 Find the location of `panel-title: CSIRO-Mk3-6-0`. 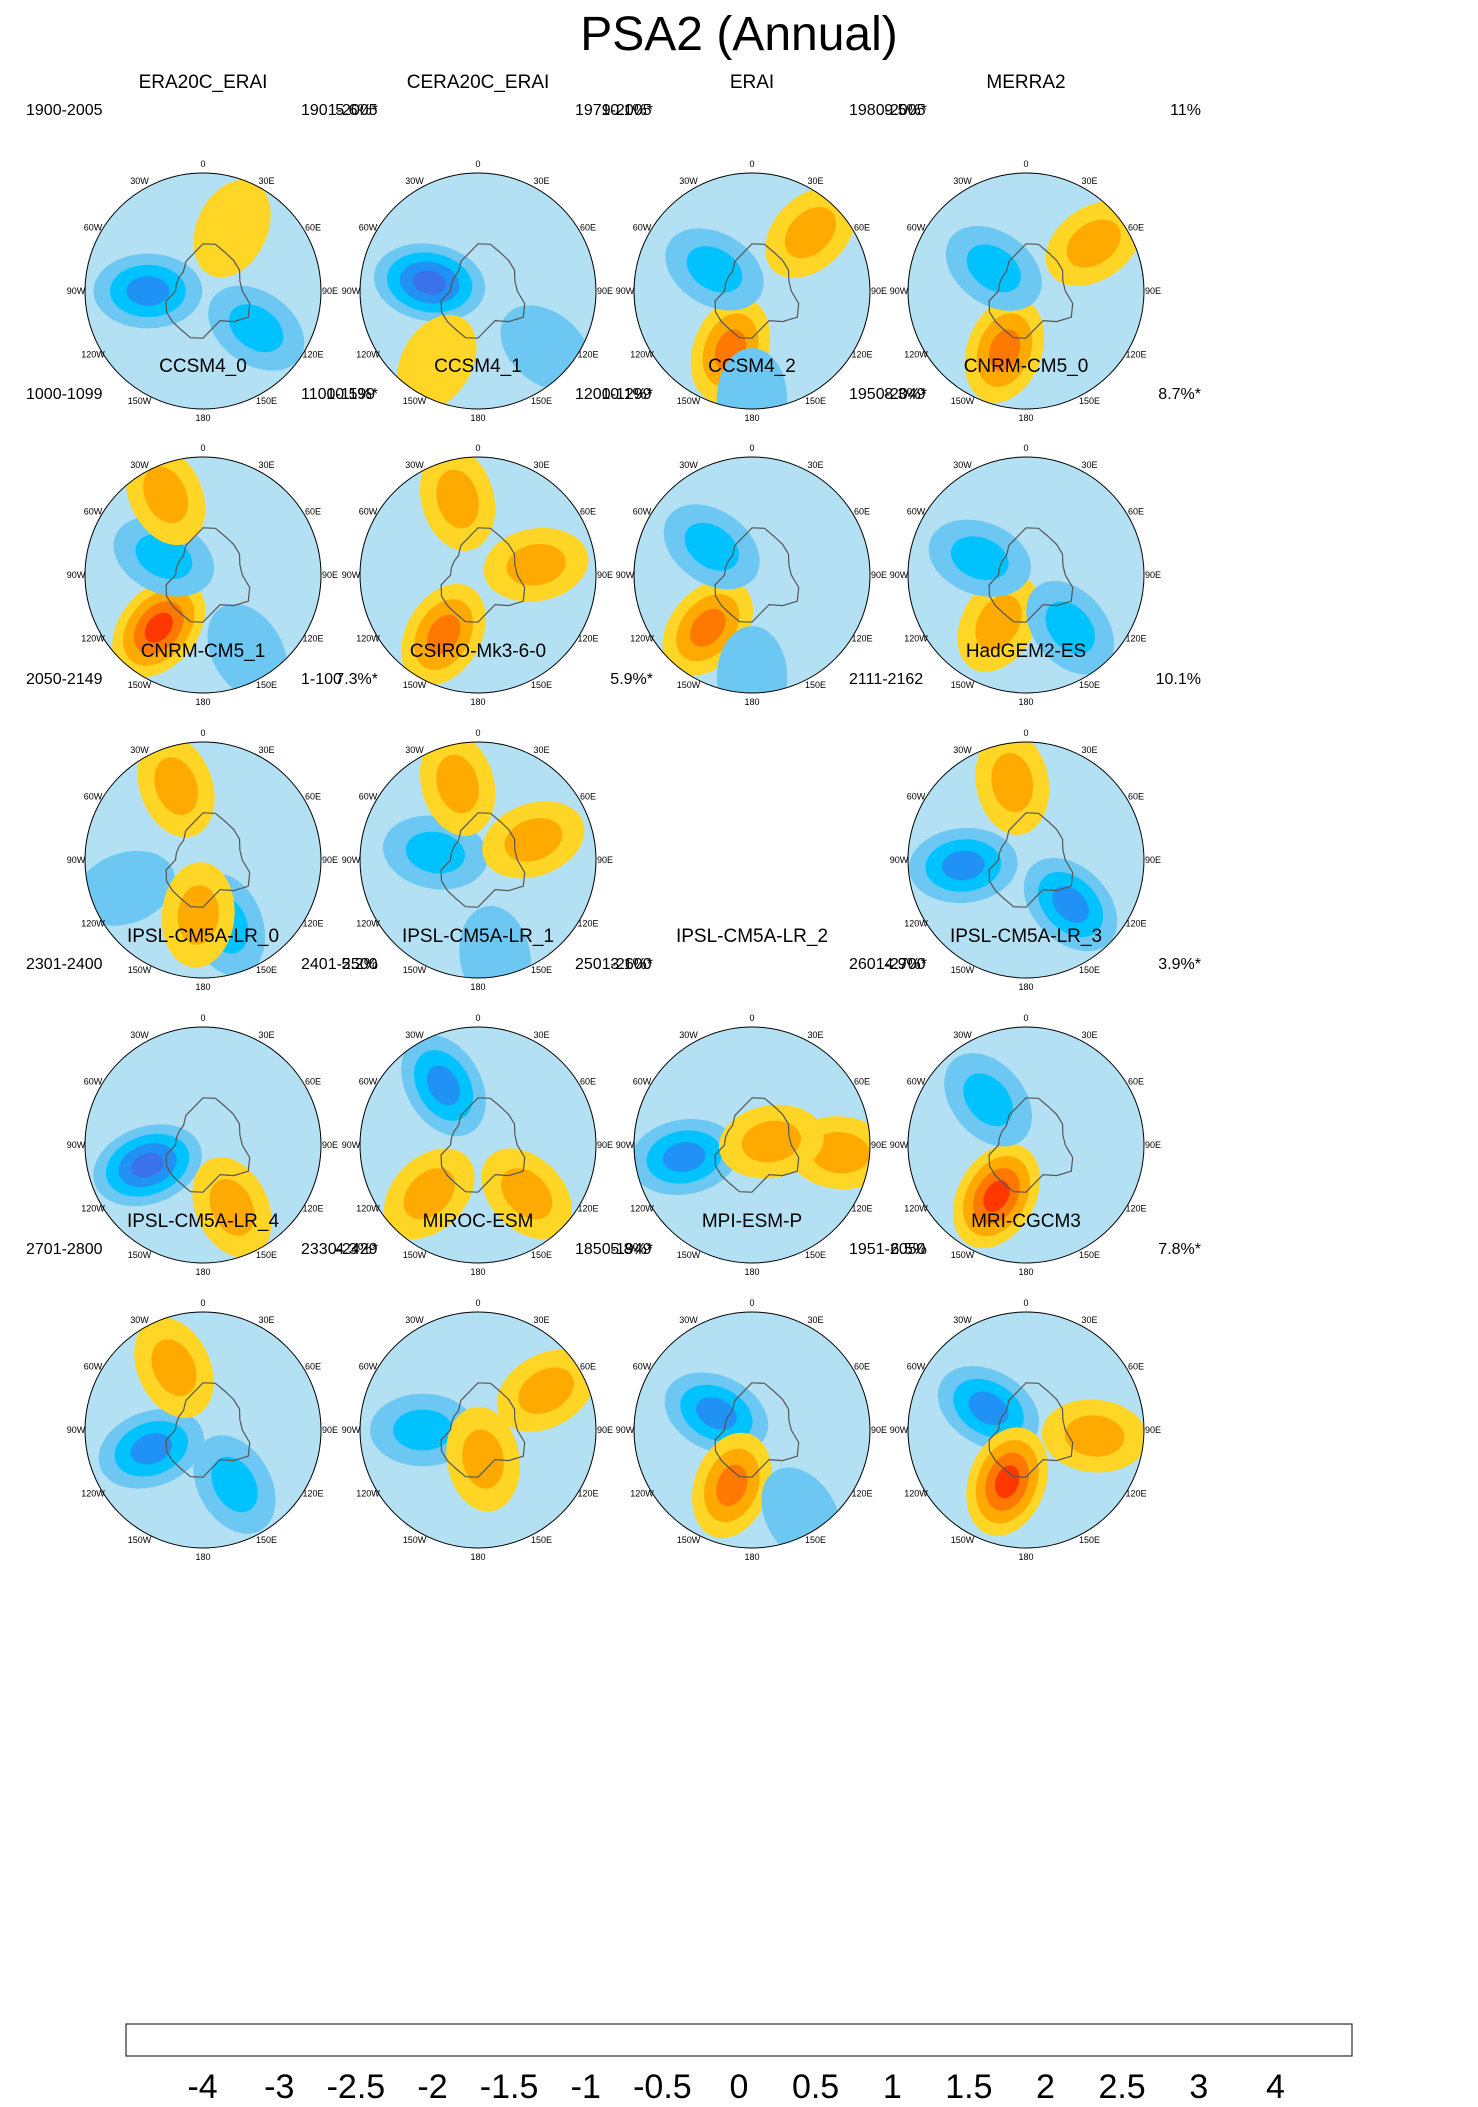

panel-title: CSIRO-Mk3-6-0 is located at coordinates (478, 651).